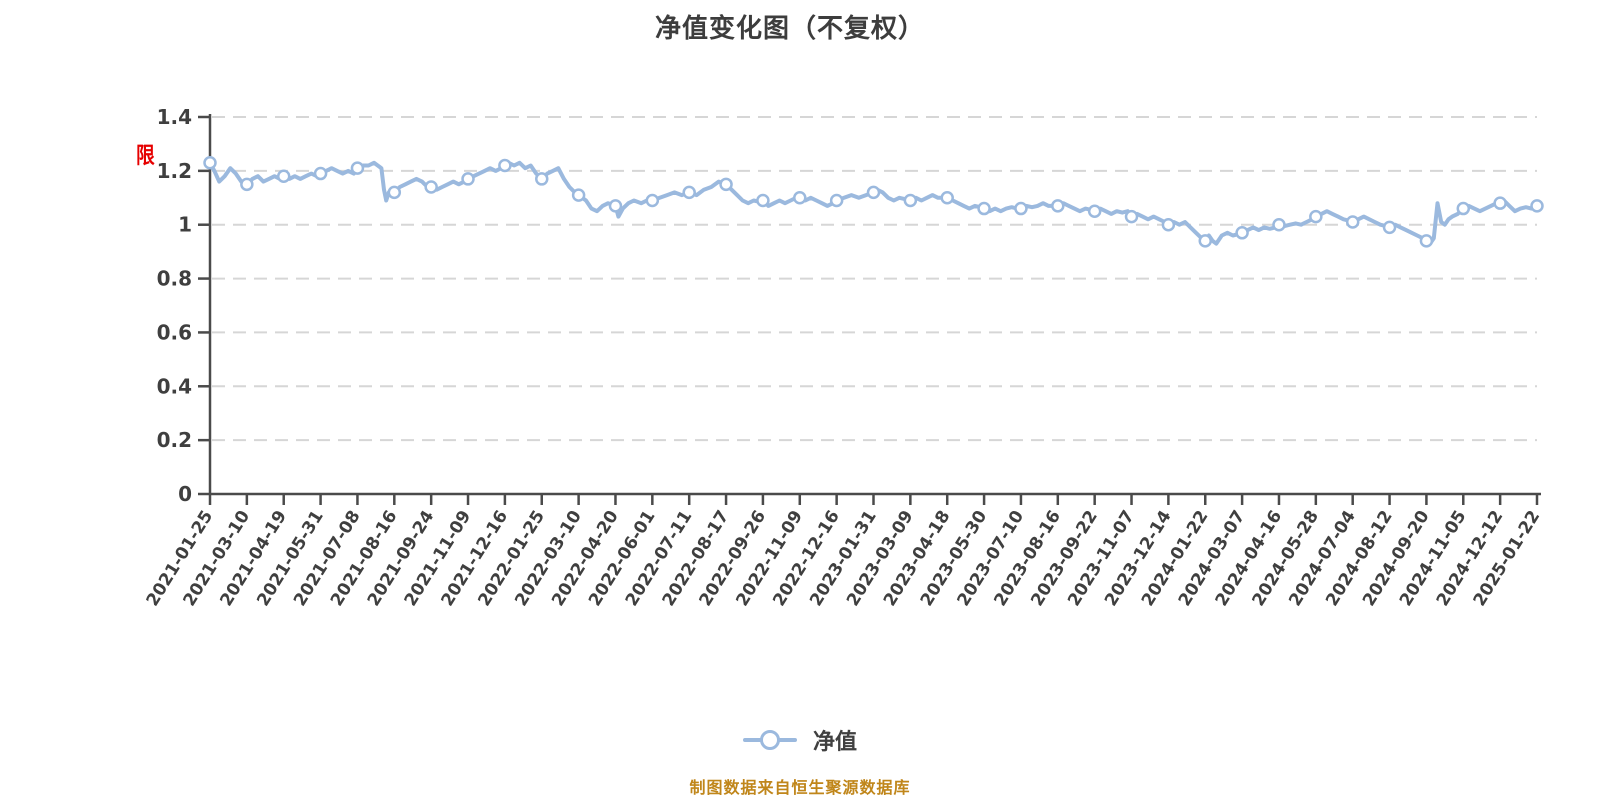 This screenshot has width=1600, height=800. What do you see at coordinates (145, 156) in the screenshot?
I see `purchase-limit-badge: 限` at bounding box center [145, 156].